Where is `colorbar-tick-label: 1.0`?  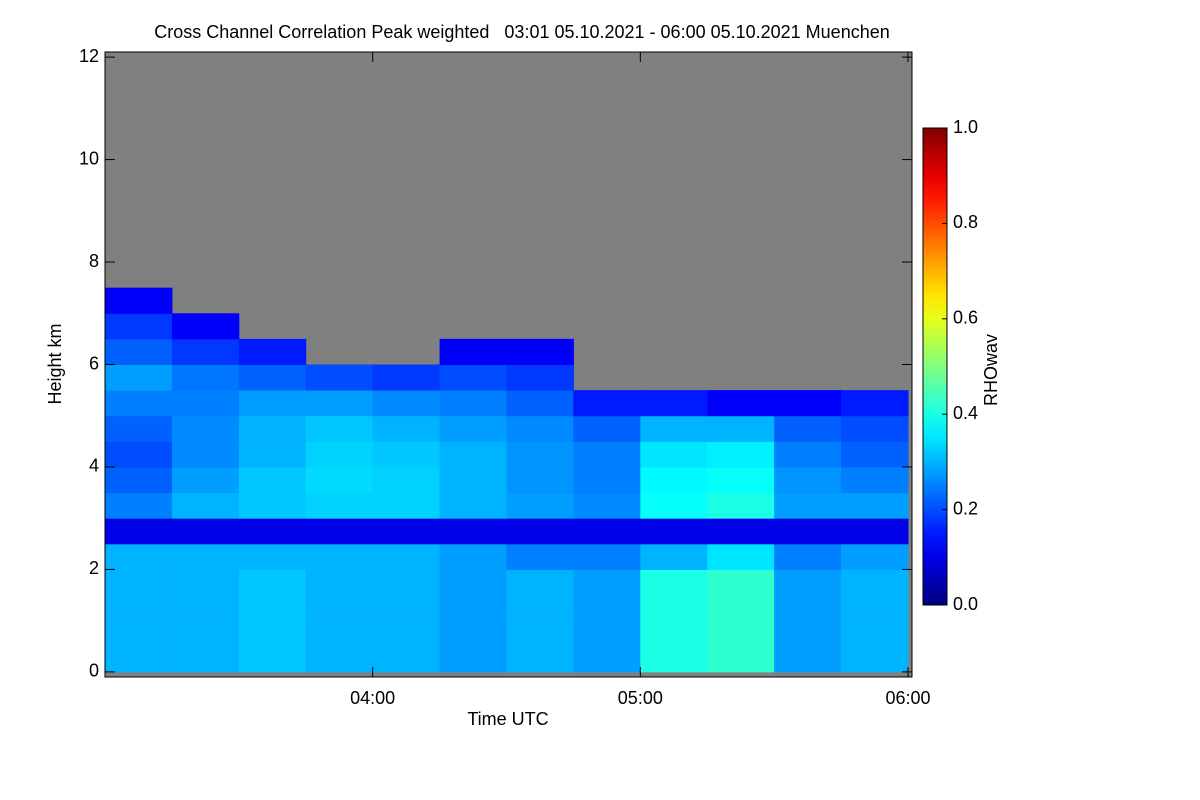
colorbar-tick-label: 1.0 is located at coordinates (965, 127).